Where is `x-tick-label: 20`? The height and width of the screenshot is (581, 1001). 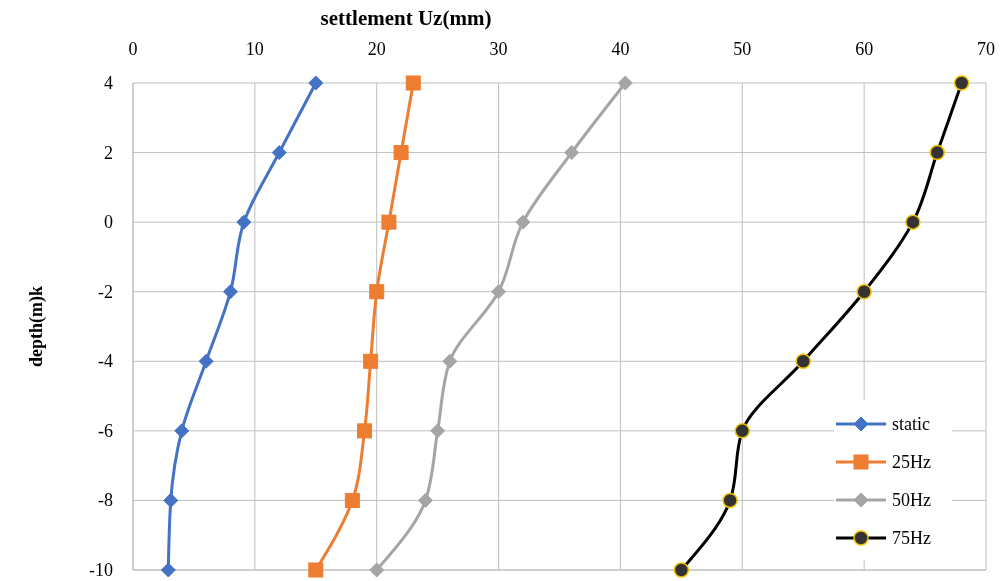
x-tick-label: 20 is located at coordinates (376, 49).